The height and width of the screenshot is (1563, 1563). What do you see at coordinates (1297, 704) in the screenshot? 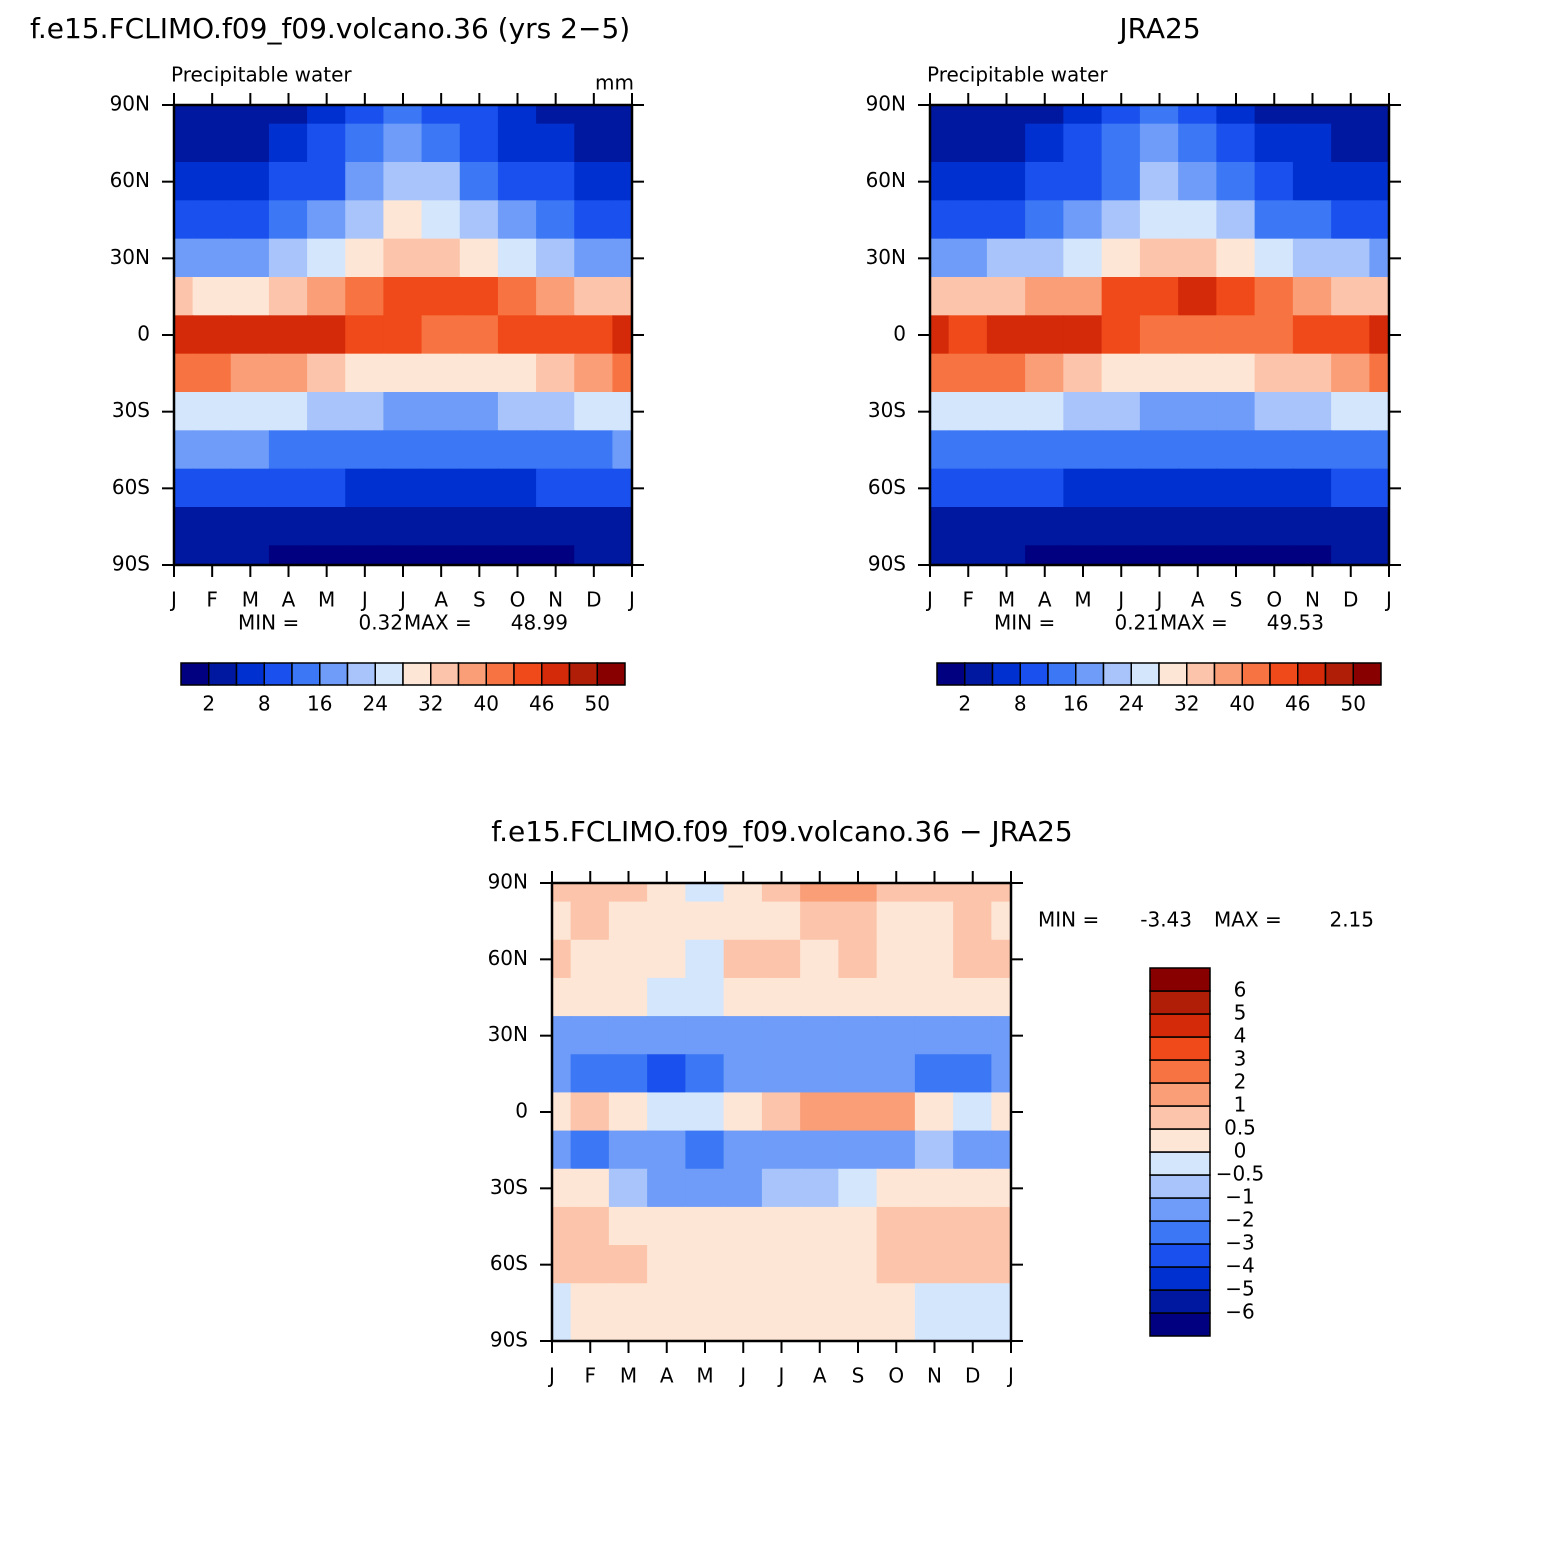
I see `colorbar-label: 46` at bounding box center [1297, 704].